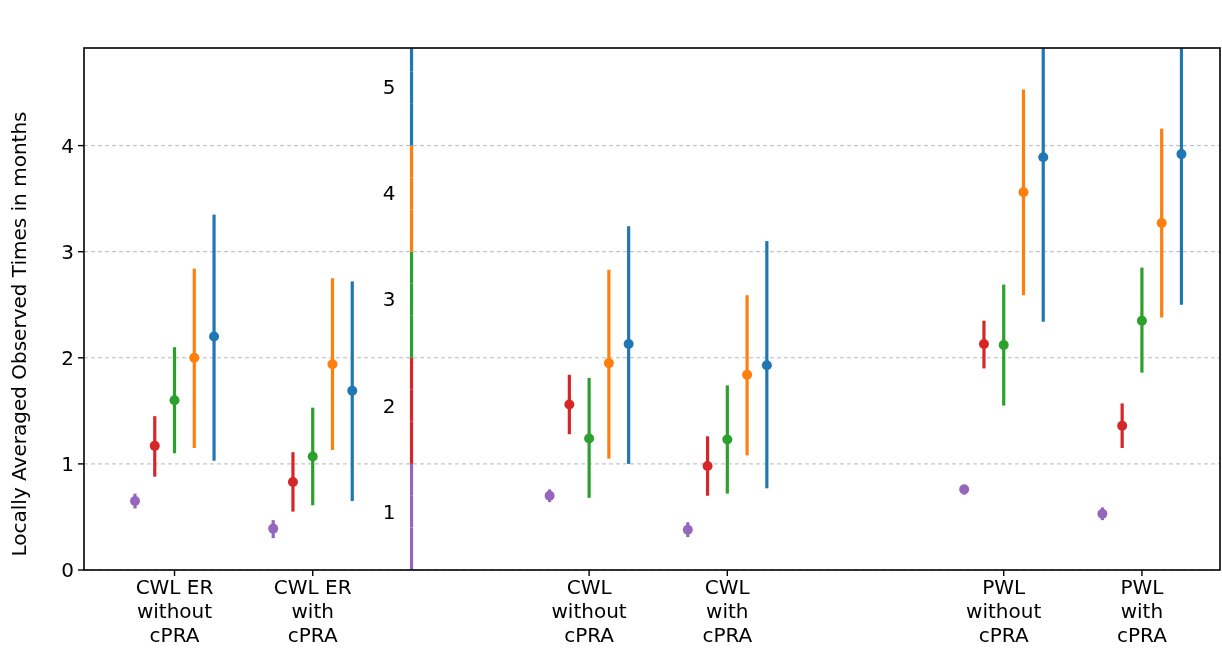 Image resolution: width=1222 pixels, height=669 pixels. I want to click on y-tick-label: 2, so click(67, 357).